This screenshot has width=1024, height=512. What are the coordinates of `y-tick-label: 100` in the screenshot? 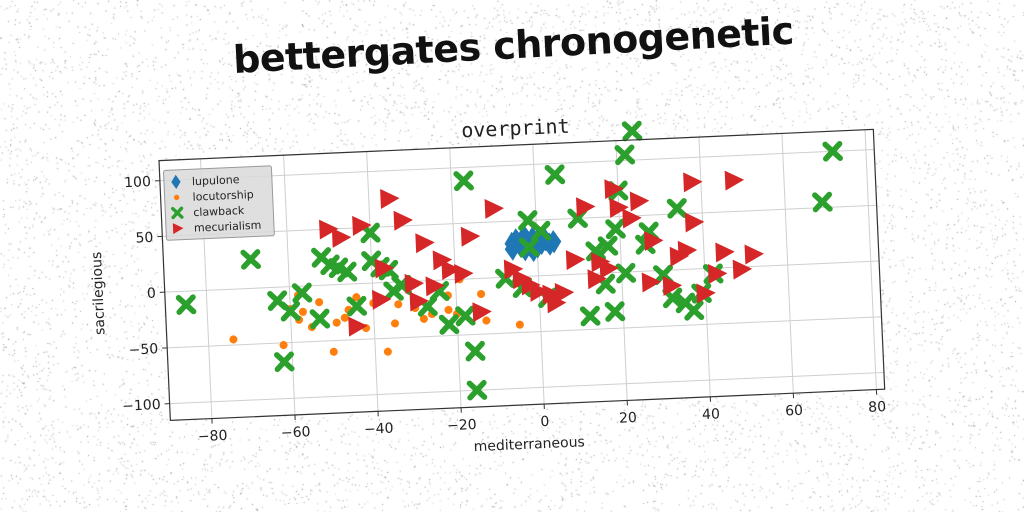 It's located at (137, 182).